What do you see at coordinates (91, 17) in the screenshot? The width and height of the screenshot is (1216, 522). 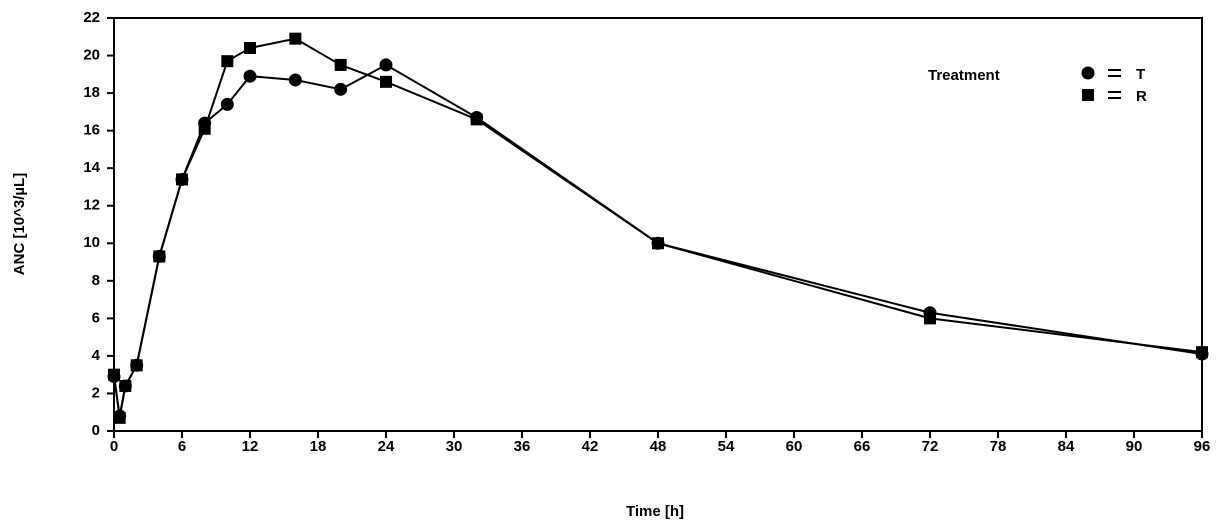 I see `y-tick-label: 22` at bounding box center [91, 17].